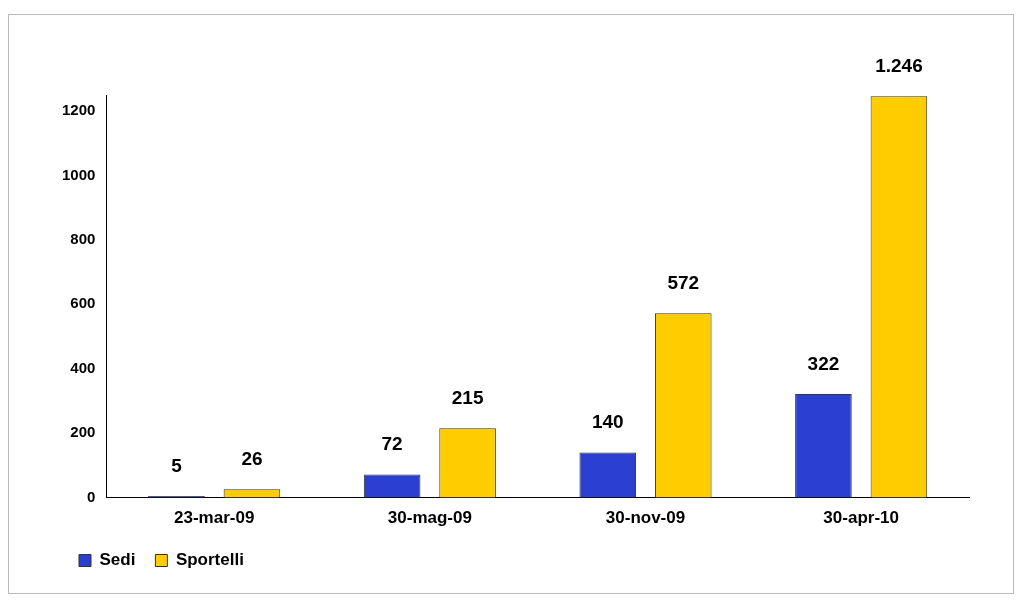  Describe the element at coordinates (91, 496) in the screenshot. I see `y-tick-label: 0` at that location.